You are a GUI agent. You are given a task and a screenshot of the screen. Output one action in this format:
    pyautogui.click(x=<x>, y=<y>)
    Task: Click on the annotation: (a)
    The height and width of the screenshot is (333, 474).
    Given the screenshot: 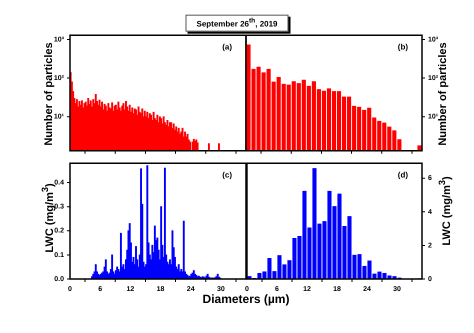 What is the action you would take?
    pyautogui.click(x=227, y=47)
    